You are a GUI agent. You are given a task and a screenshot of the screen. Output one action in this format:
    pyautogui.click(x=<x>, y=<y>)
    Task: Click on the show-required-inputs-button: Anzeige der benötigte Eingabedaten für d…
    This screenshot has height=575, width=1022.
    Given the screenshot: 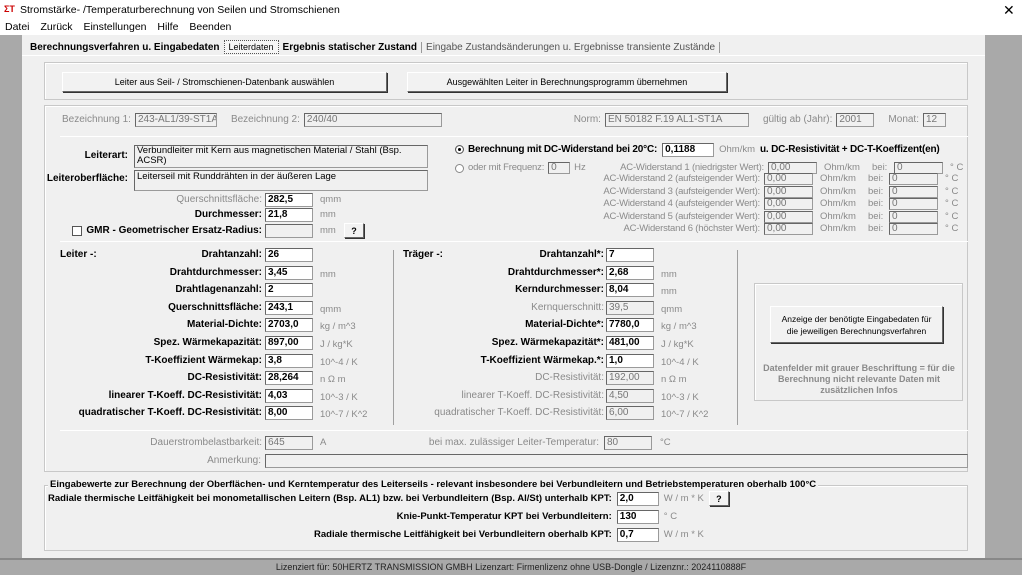 What is the action you would take?
    pyautogui.click(x=856, y=324)
    